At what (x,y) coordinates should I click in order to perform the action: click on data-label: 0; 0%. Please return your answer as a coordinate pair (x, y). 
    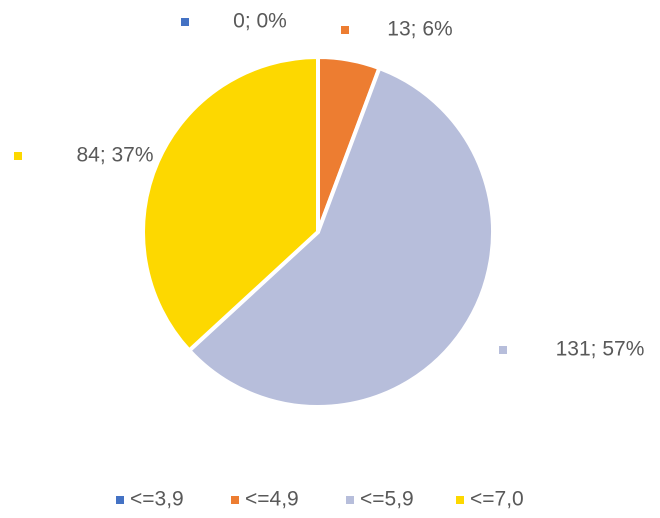
    Looking at the image, I should click on (260, 21).